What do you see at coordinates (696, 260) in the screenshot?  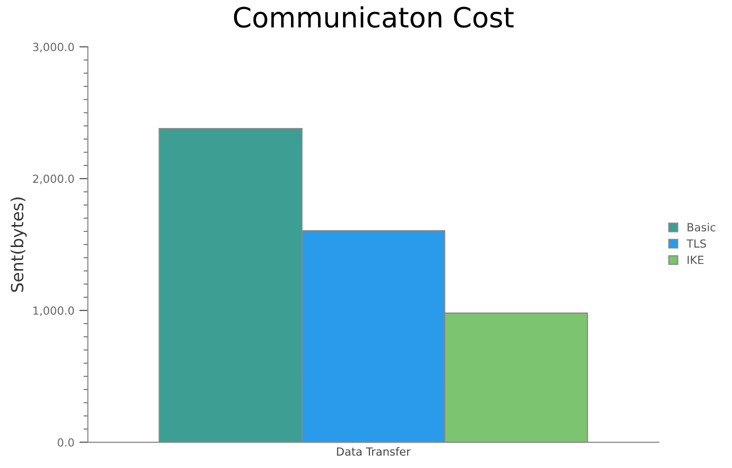 I see `legend-label: IKE` at bounding box center [696, 260].